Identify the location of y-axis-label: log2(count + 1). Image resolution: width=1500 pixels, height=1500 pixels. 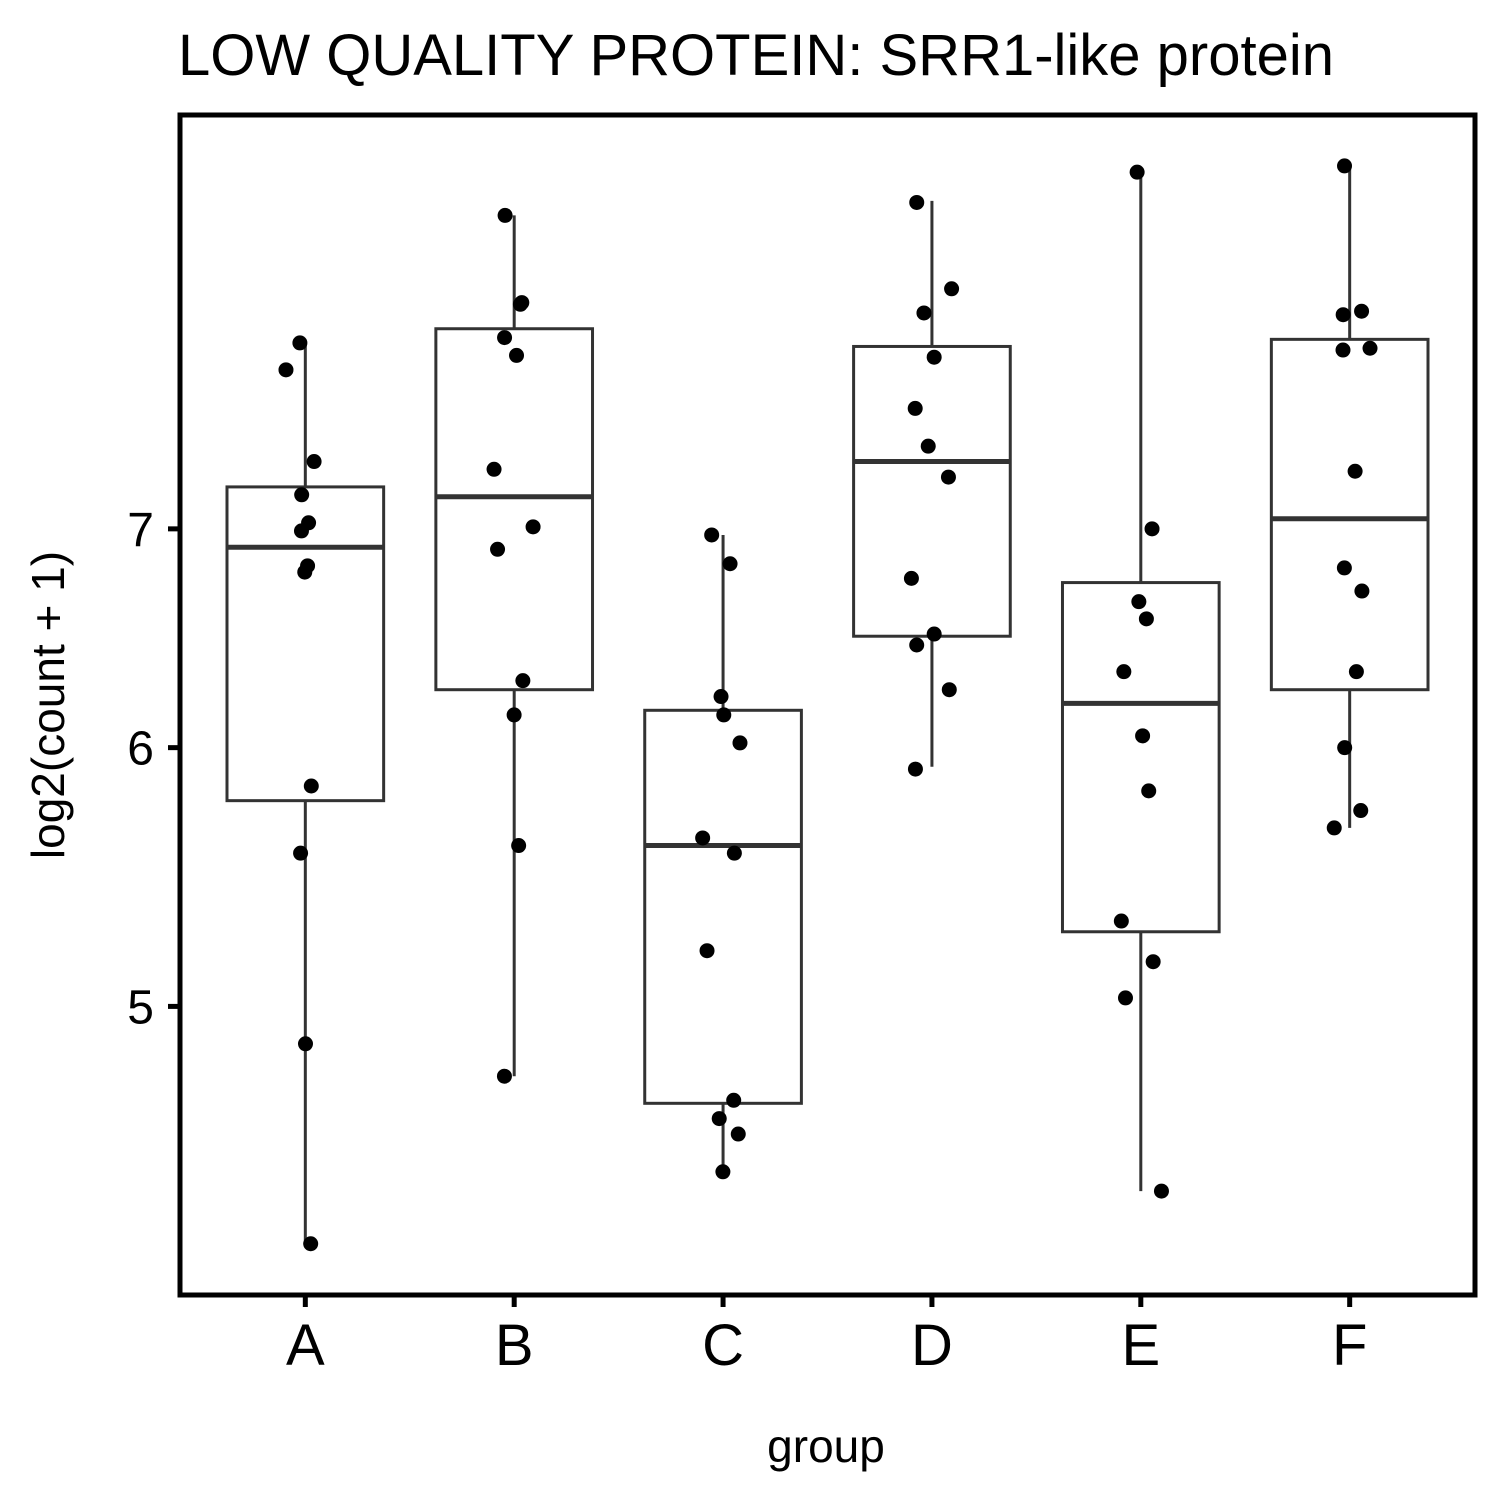
(48, 705).